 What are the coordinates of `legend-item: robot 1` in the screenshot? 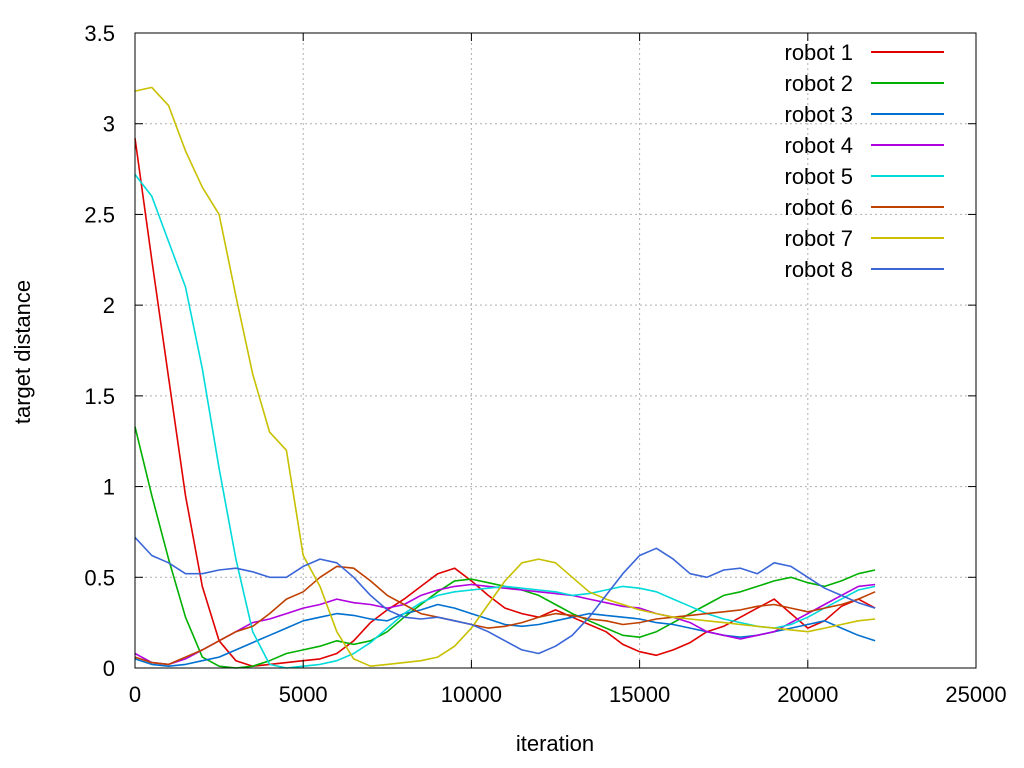 It's located at (864, 52).